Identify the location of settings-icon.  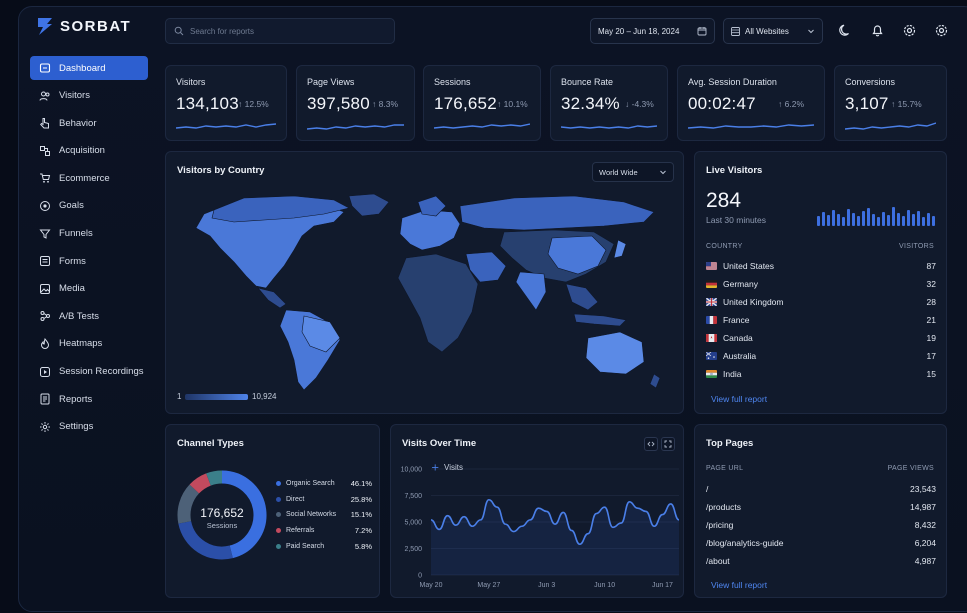
(941, 30).